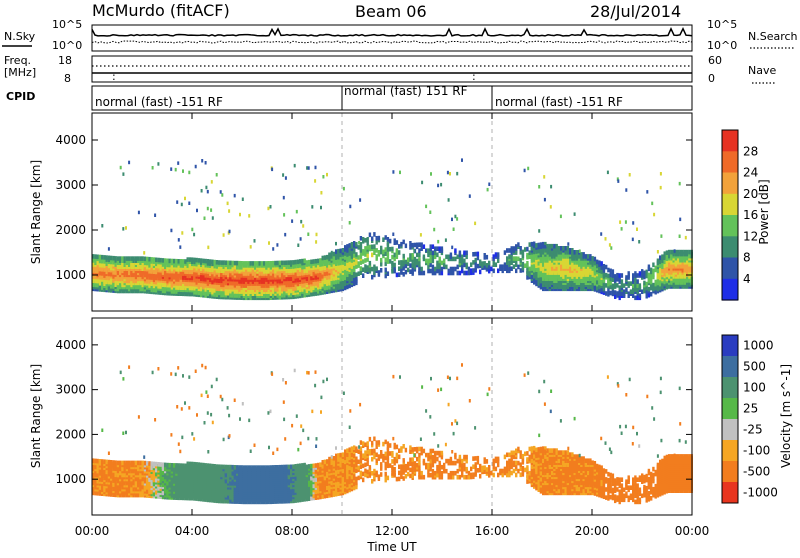 The height and width of the screenshot is (558, 800). What do you see at coordinates (70, 275) in the screenshot?
I see `y-tick-label: 1000` at bounding box center [70, 275].